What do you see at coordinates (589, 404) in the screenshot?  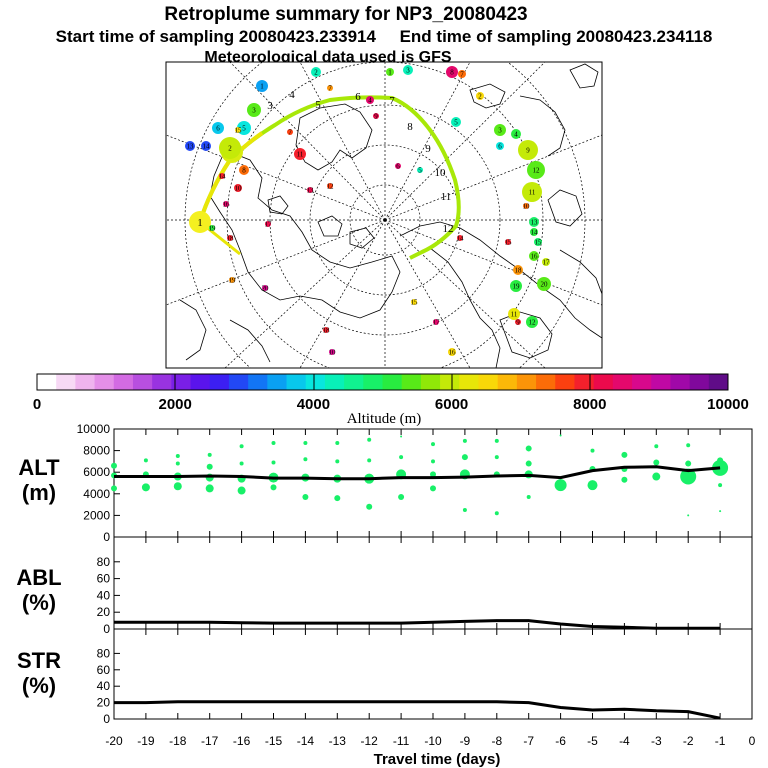 I see `colorbar-tick-label: 8000` at bounding box center [589, 404].